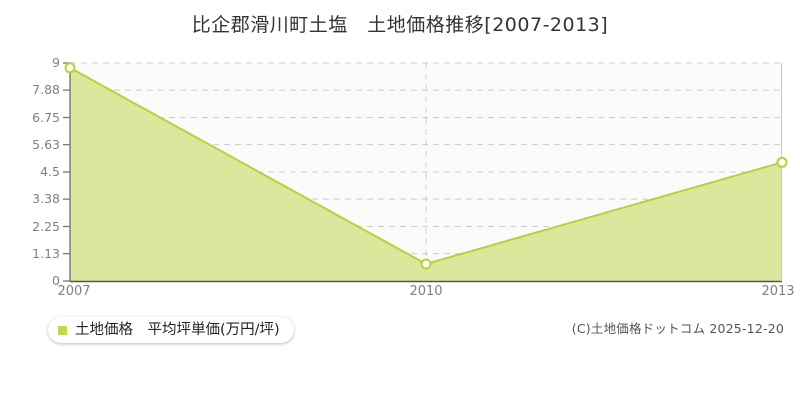  Describe the element at coordinates (677, 328) in the screenshot. I see `copyright-notice: (C)土地価格ドットコム 2025-12-20` at that location.